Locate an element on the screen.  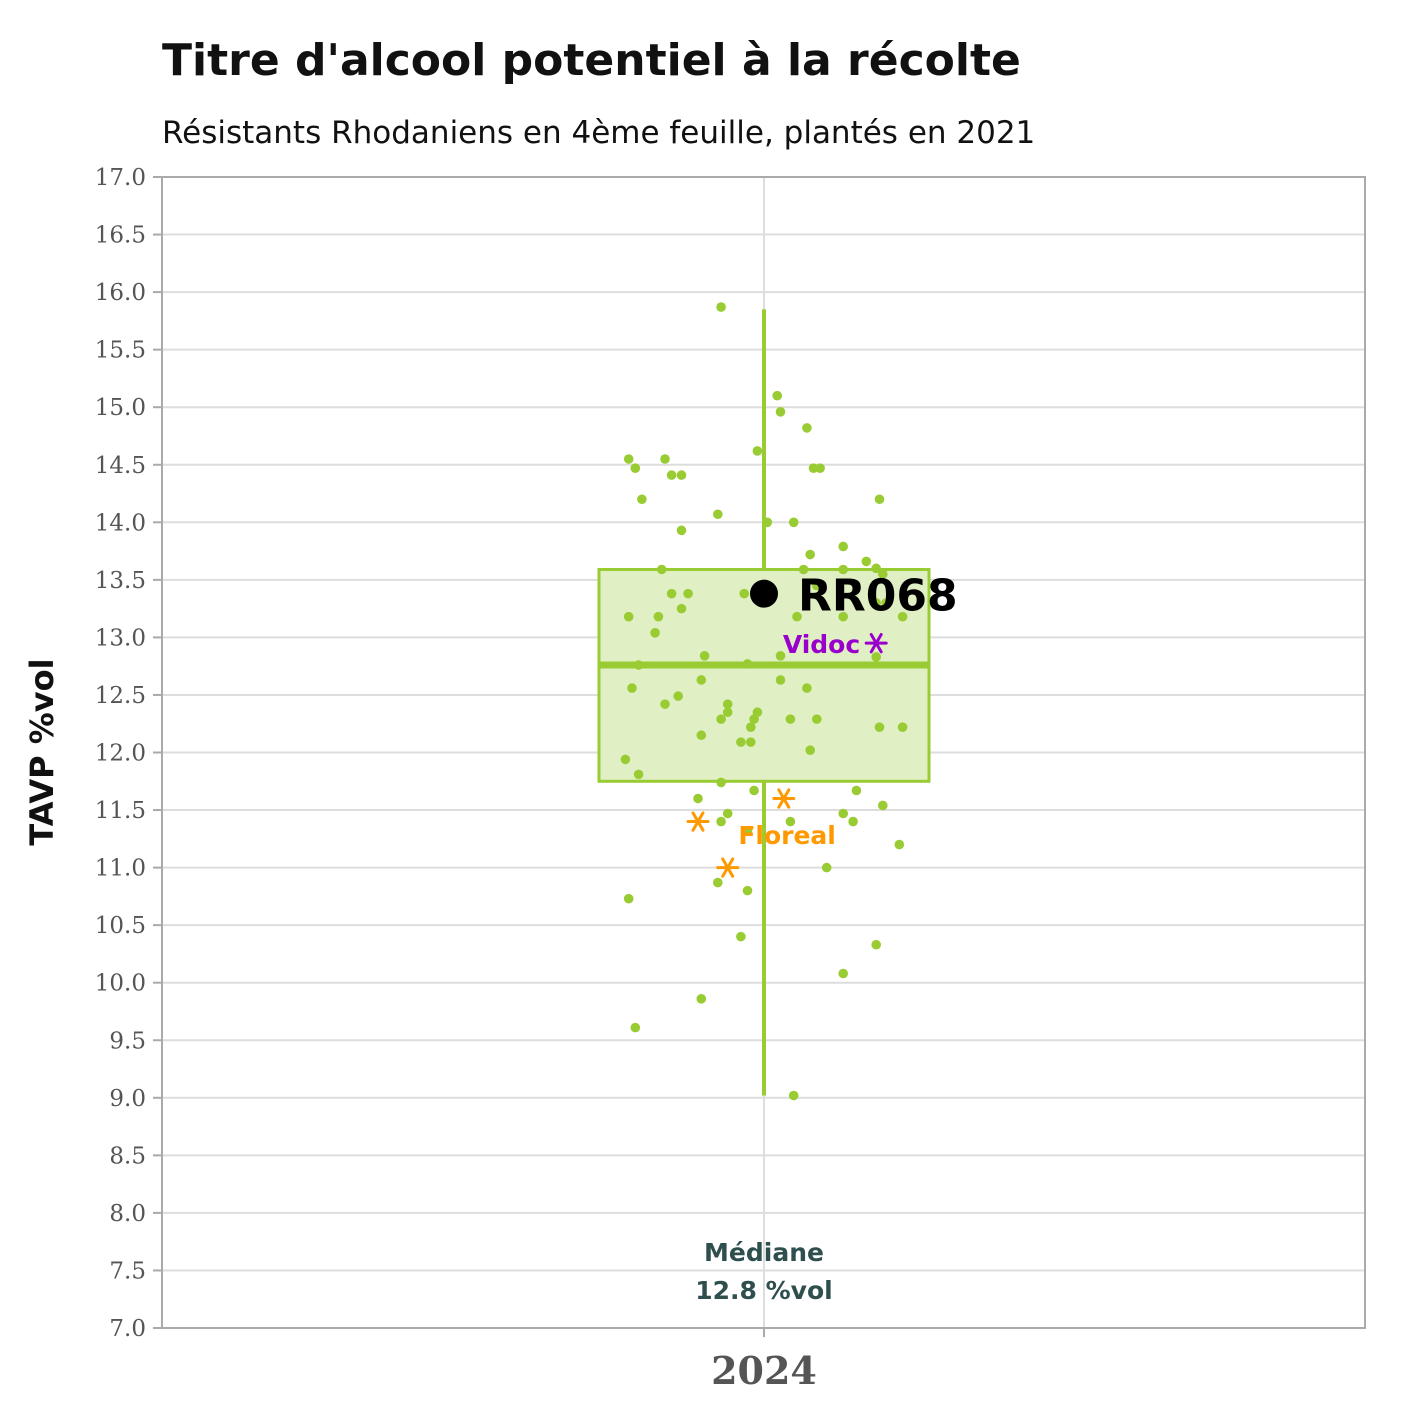
y-tick-label: 14.0 is located at coordinates (120, 523).